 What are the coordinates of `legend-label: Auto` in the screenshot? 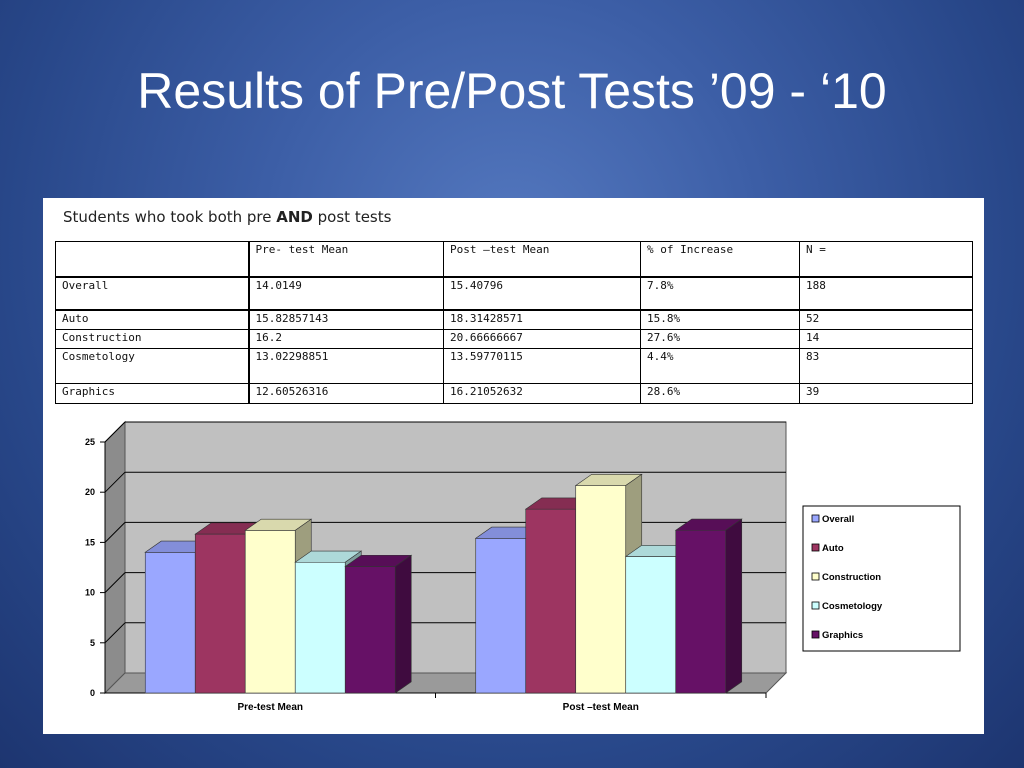 It's located at (833, 548).